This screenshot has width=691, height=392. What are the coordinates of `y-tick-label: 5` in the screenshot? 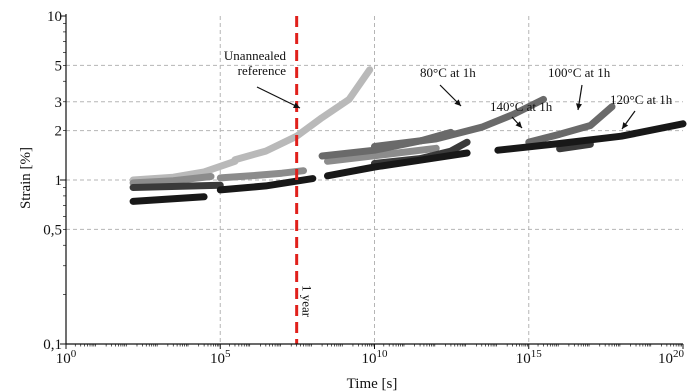 It's located at (59, 66).